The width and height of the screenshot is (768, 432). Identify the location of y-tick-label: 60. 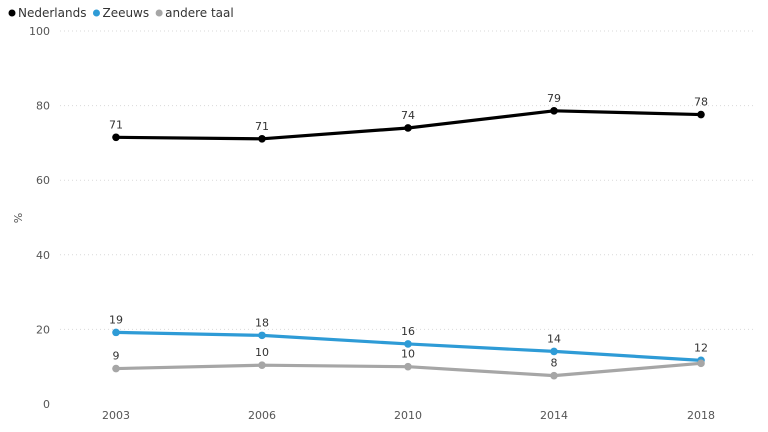
(43, 180).